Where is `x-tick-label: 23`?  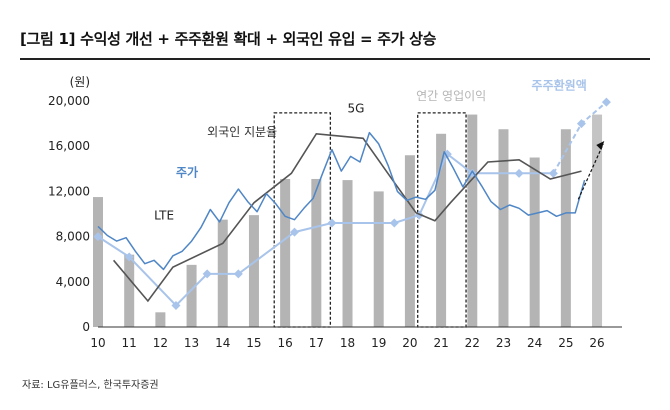
x-tick-label: 23 is located at coordinates (503, 343).